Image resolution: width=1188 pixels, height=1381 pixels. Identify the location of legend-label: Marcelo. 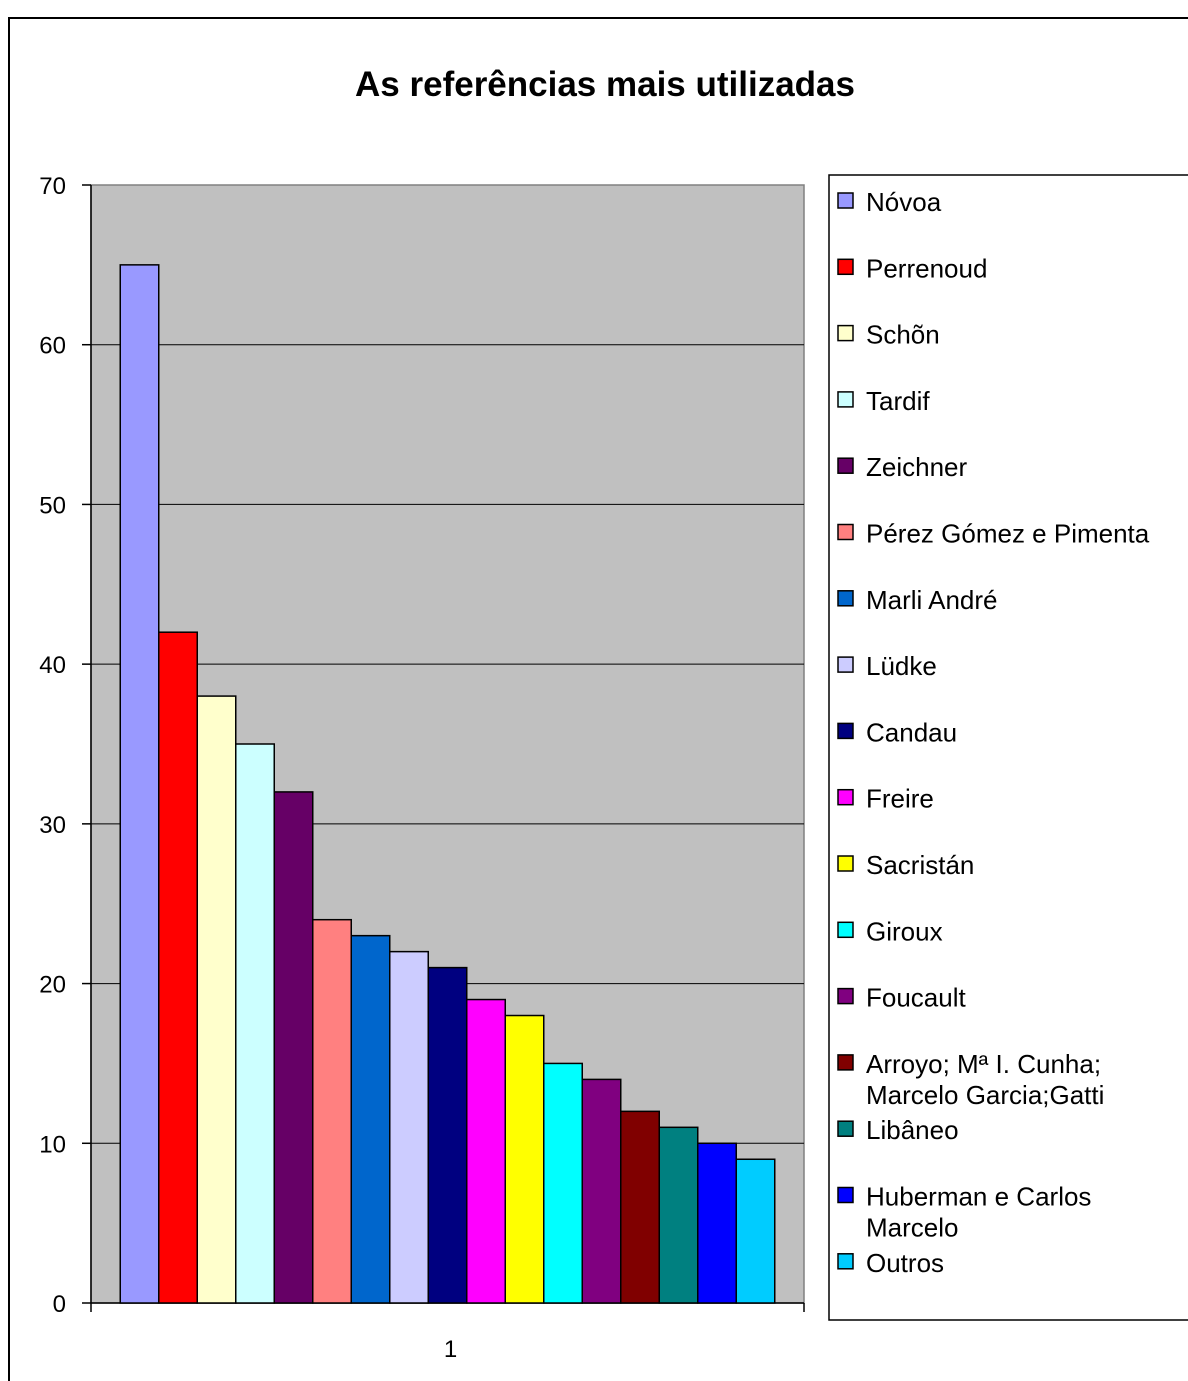
(912, 1228).